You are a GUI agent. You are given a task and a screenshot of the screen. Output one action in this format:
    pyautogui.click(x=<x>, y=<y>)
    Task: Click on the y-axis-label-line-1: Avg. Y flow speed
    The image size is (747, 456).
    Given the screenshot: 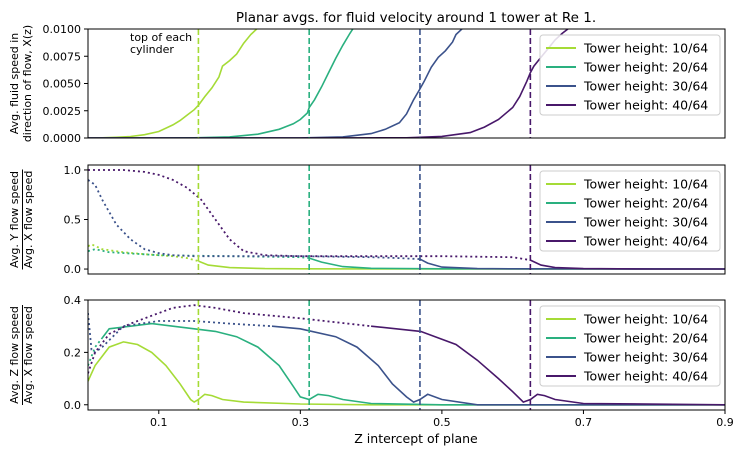 What is the action you would take?
    pyautogui.click(x=14, y=219)
    